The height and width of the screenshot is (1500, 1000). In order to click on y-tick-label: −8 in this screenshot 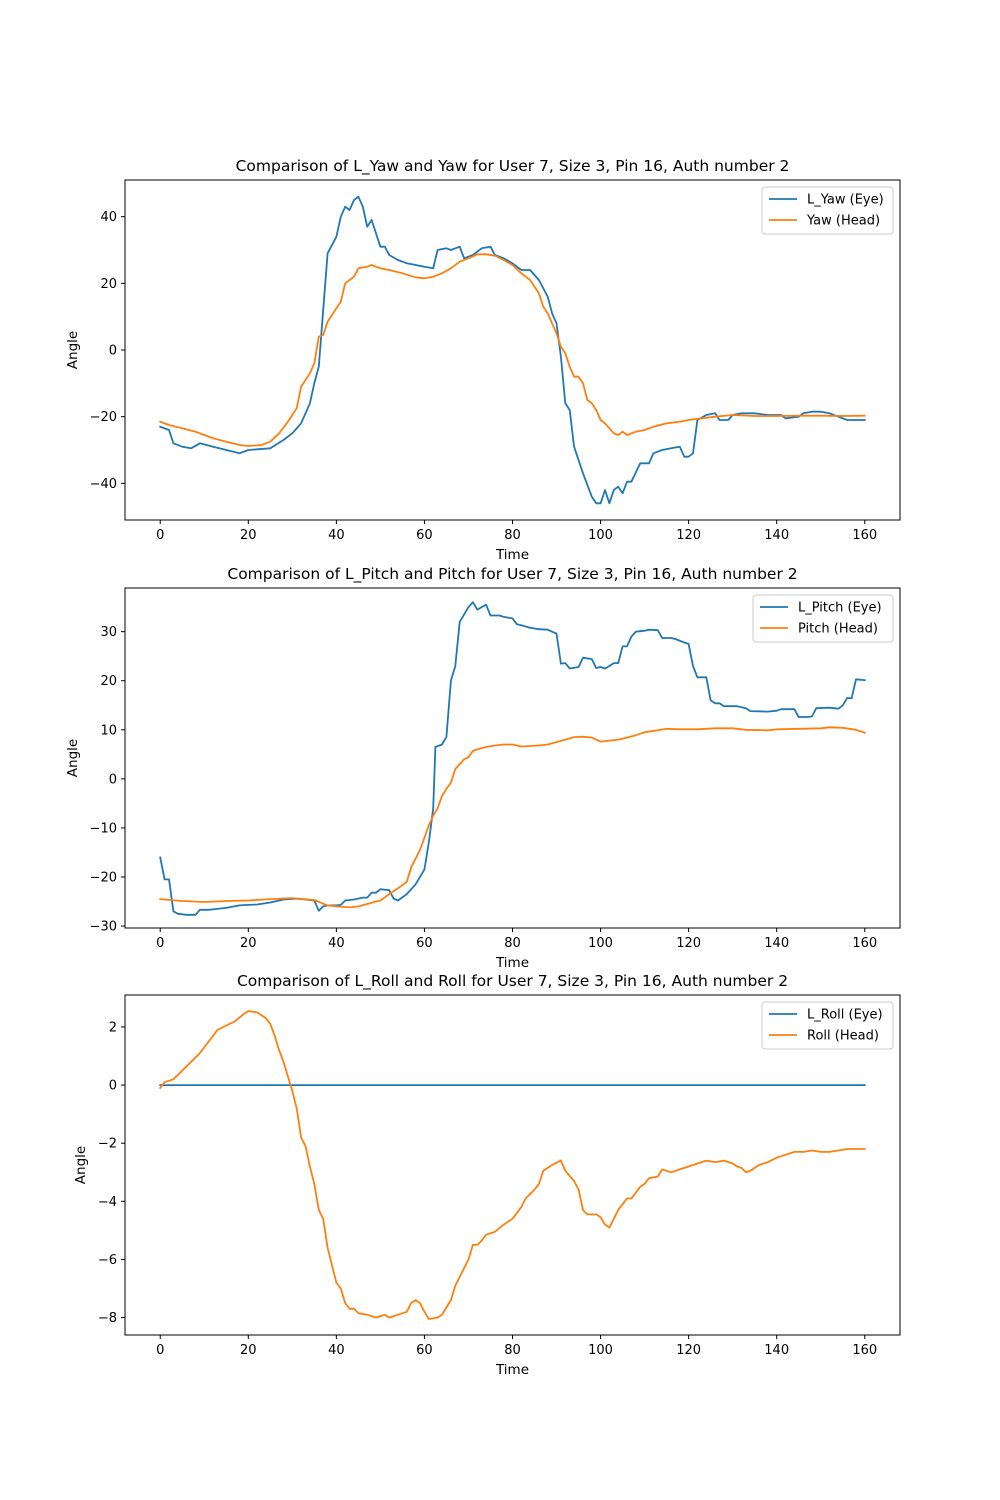, I will do `click(107, 1318)`.